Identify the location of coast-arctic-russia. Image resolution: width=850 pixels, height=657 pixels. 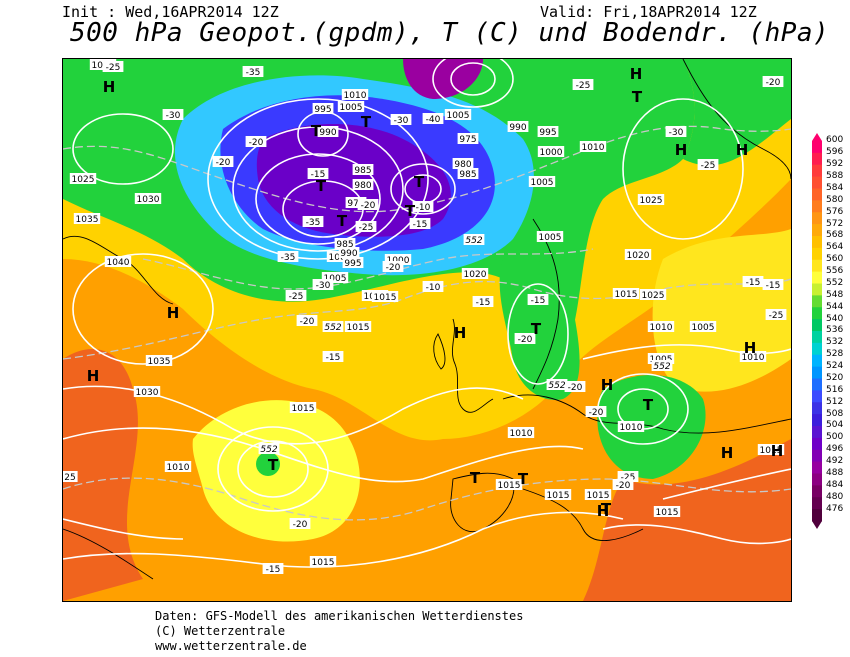
(736, 119).